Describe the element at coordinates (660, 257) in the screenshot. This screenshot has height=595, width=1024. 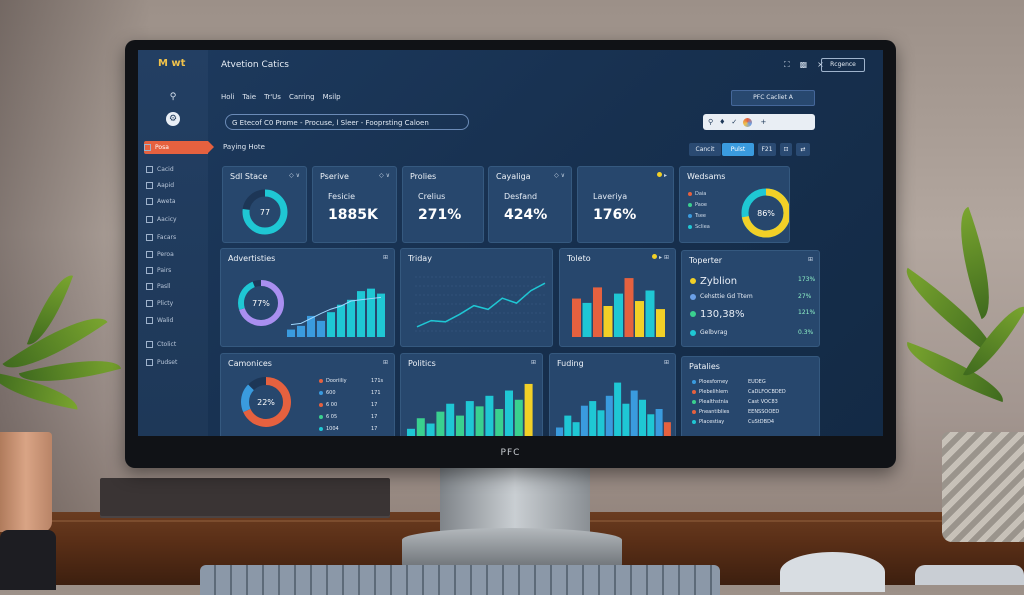
I see `card-menu-icon: ▸ ⊞` at that location.